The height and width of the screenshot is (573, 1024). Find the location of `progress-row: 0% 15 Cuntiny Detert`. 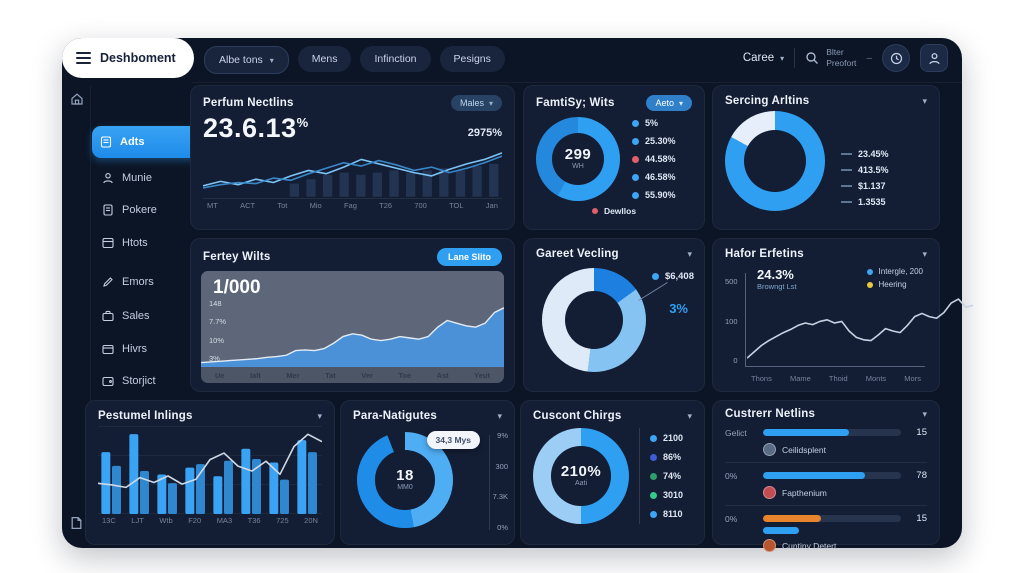

progress-row: 0% 15 Cuntiny Detert is located at coordinates (826, 532).